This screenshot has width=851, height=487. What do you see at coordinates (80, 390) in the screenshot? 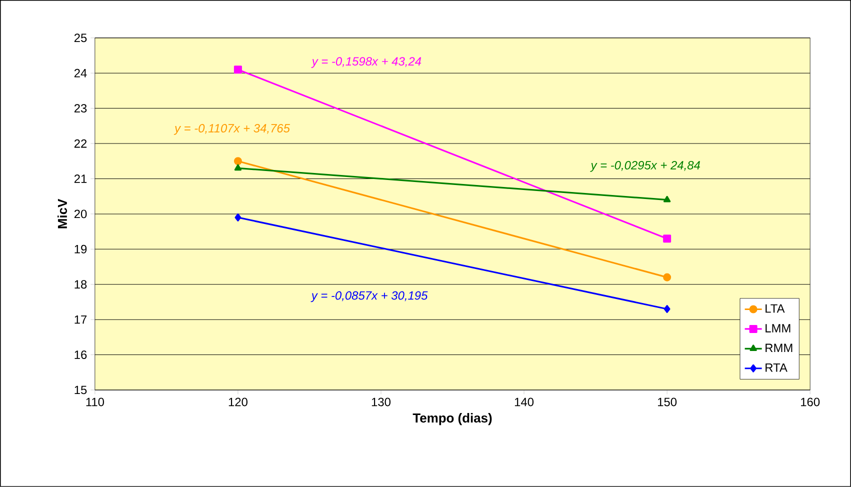
I see `y-tick-label: 15` at bounding box center [80, 390].